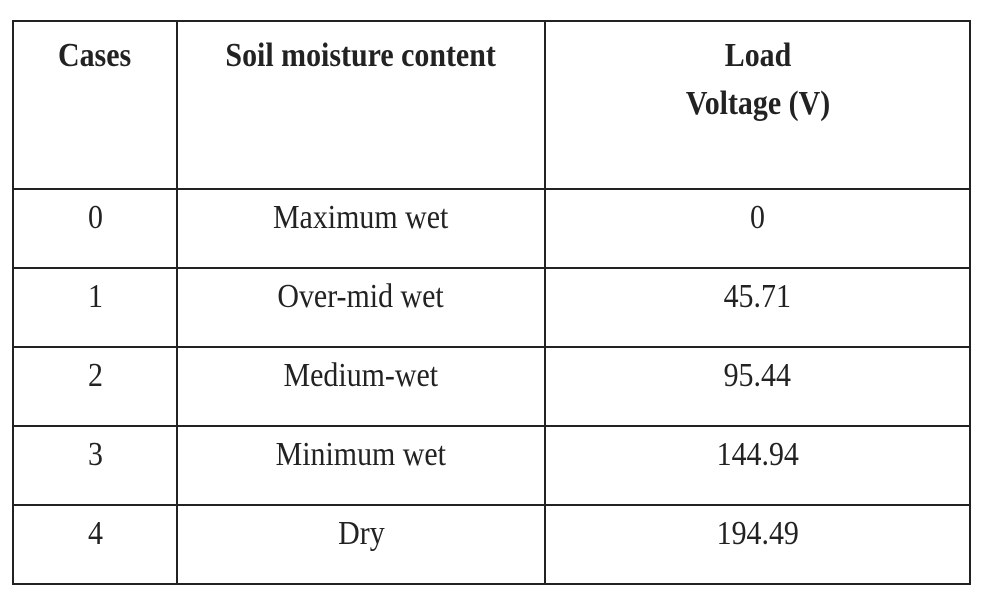 This screenshot has width=990, height=600. Describe the element at coordinates (95, 105) in the screenshot. I see `header-cell: Cases` at that location.